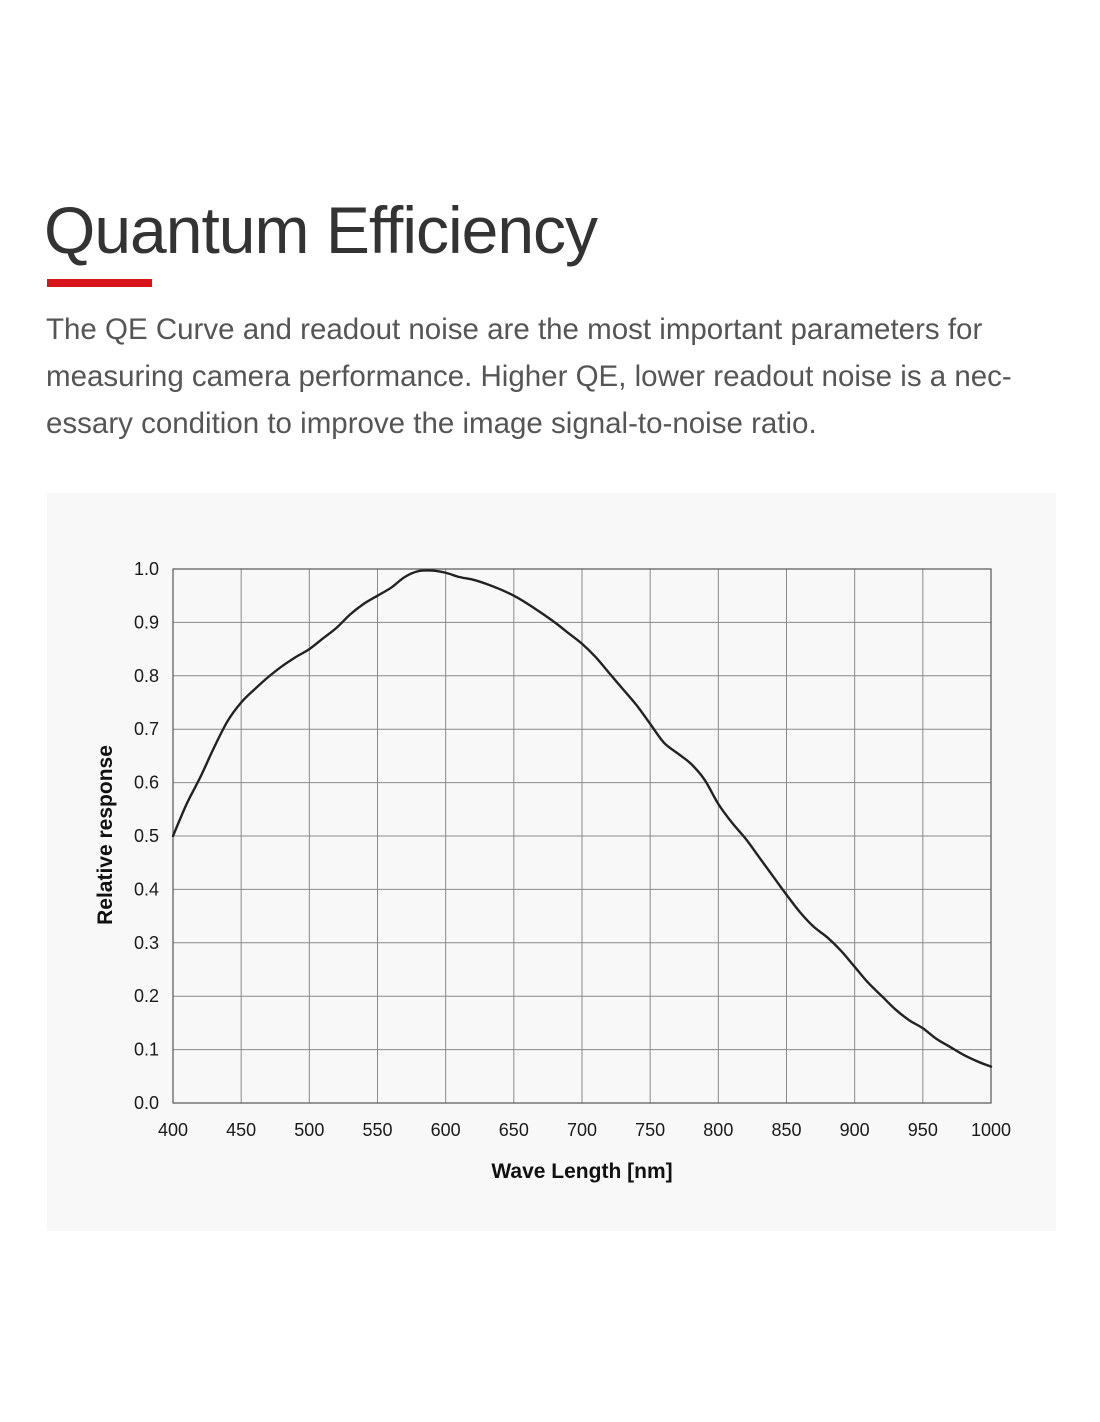 The height and width of the screenshot is (1422, 1100). I want to click on y-tick-label: 1.0, so click(146, 569).